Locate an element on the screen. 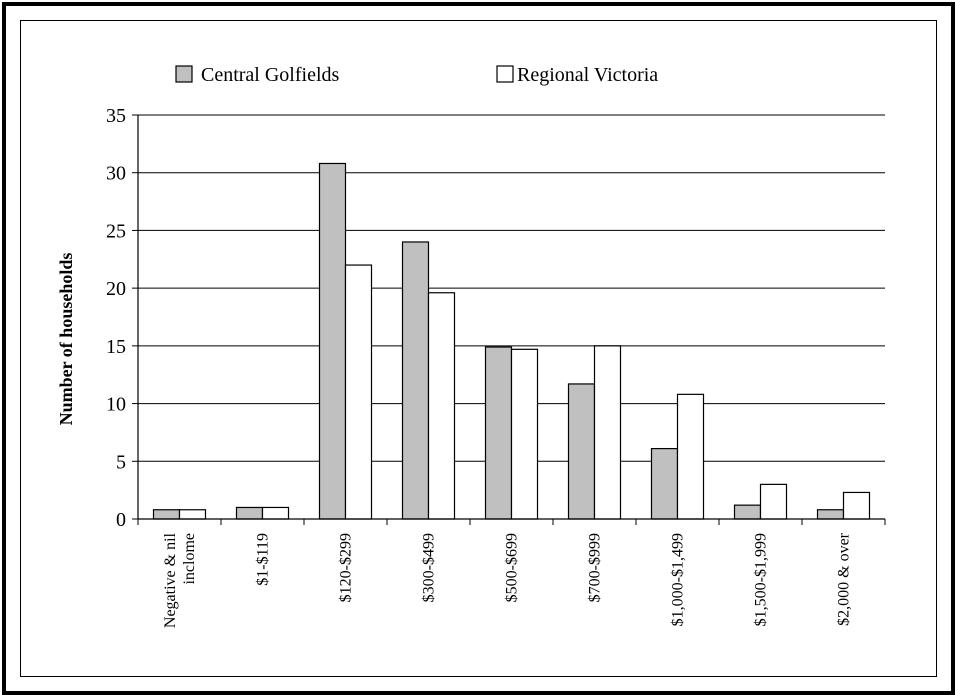 This screenshot has height=695, width=955. x-category-label: Negative & nil inclome is located at coordinates (180, 580).